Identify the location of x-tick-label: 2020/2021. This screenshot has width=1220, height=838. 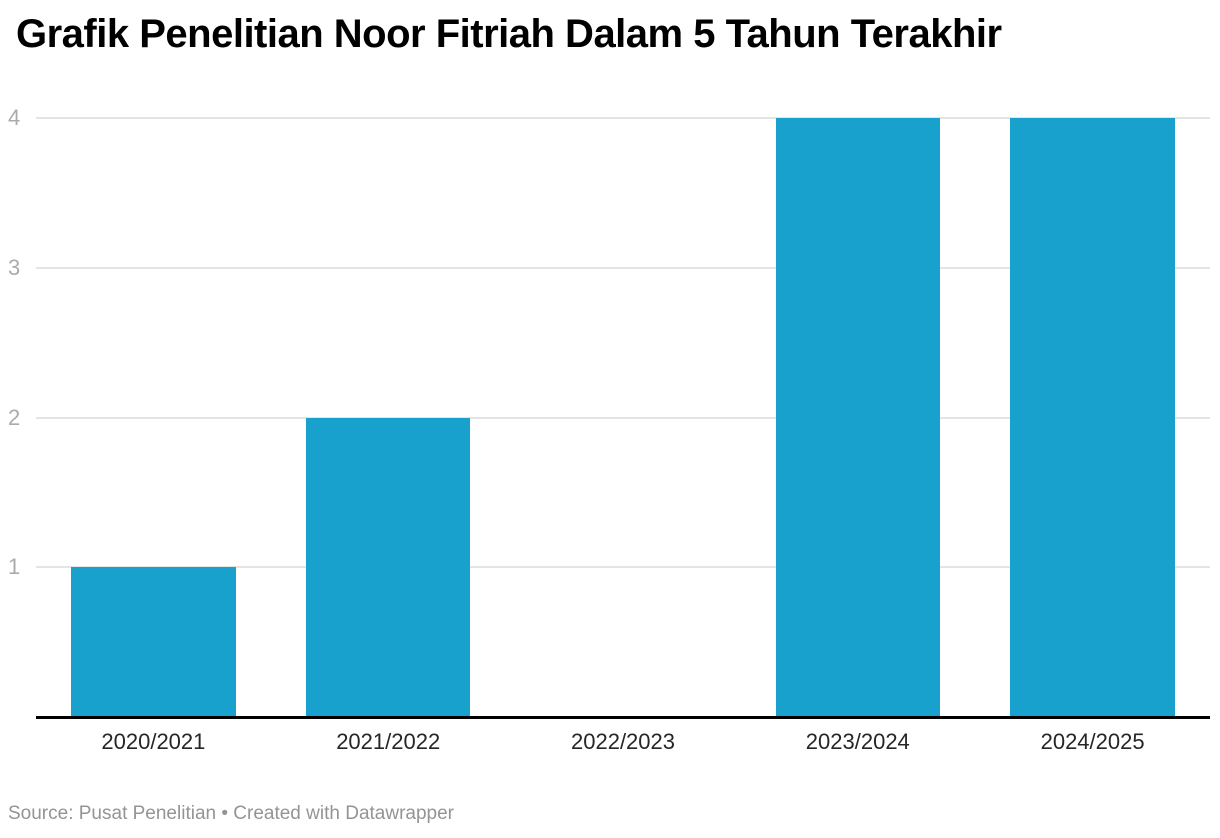
(153, 741).